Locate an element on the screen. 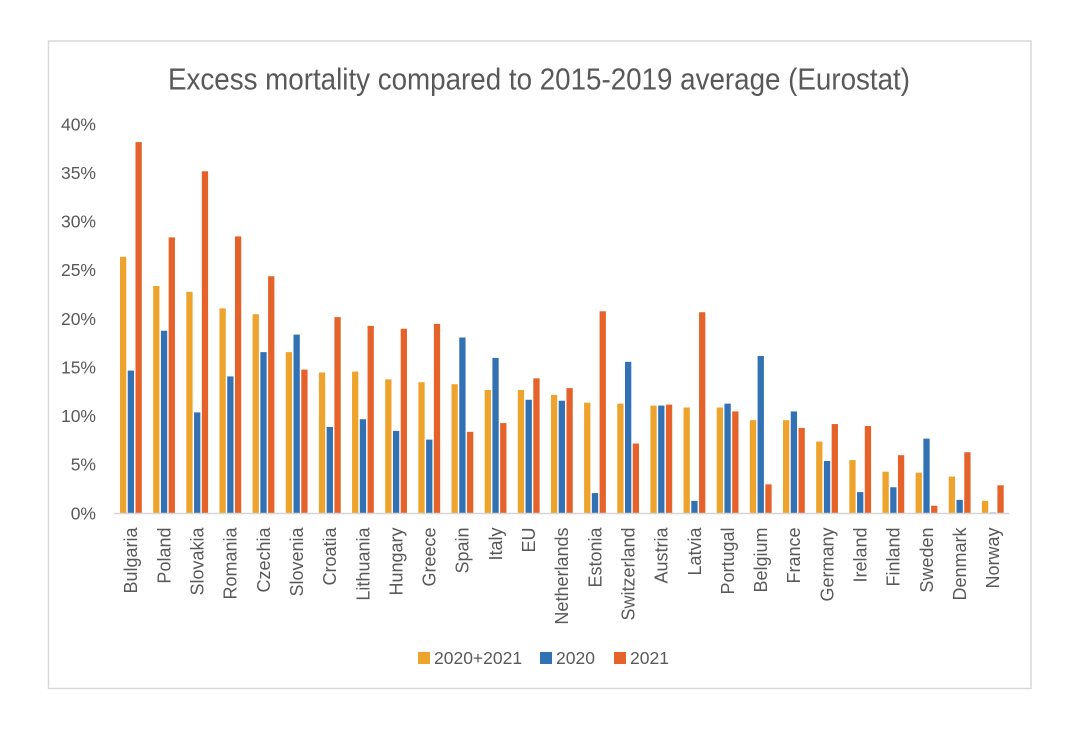  svg-text: Hungary is located at coordinates (396, 562).